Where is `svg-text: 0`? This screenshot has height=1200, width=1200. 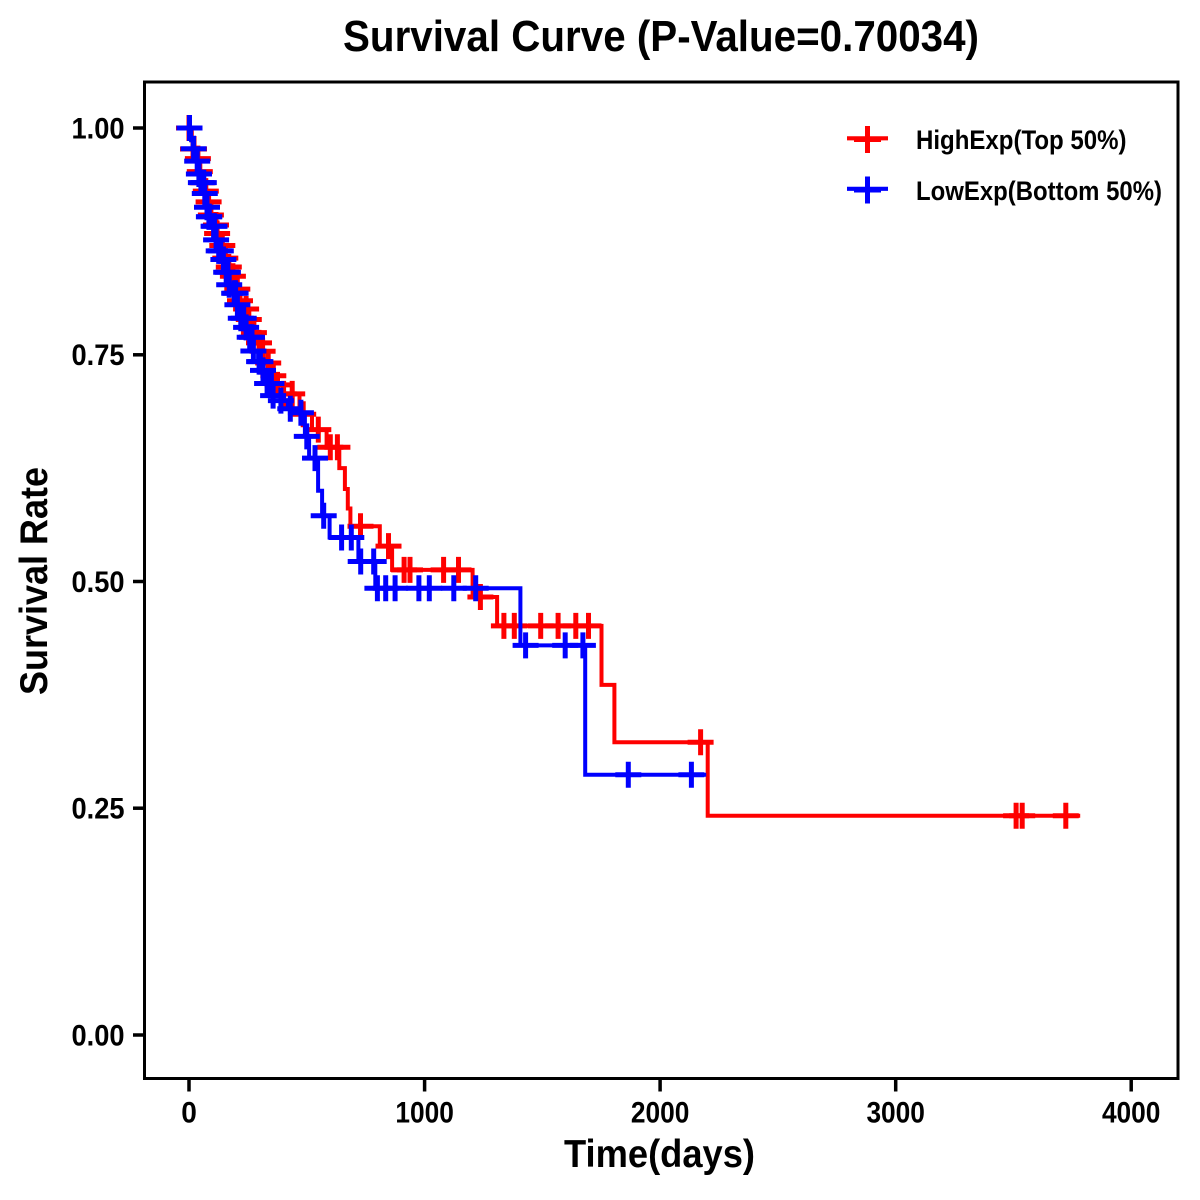 svg-text: 0 is located at coordinates (189, 1113).